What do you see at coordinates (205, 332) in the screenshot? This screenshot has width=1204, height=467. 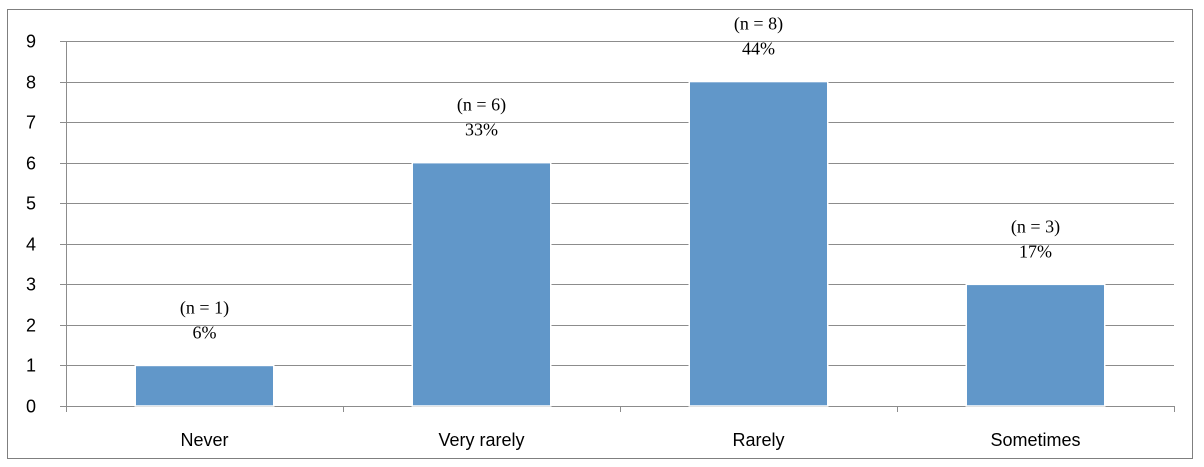 I see `data-label-0-1: 6%` at bounding box center [205, 332].